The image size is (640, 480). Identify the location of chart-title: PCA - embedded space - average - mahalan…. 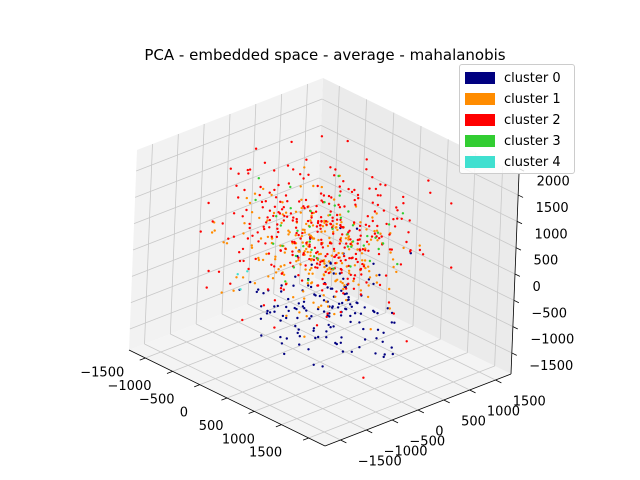
(325, 55).